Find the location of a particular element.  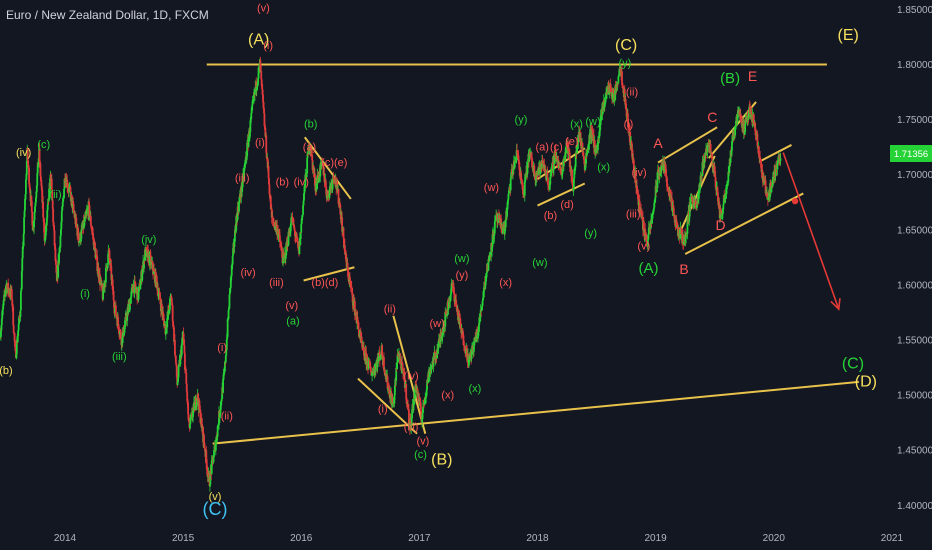

wave-label: (c) is located at coordinates (420, 455).